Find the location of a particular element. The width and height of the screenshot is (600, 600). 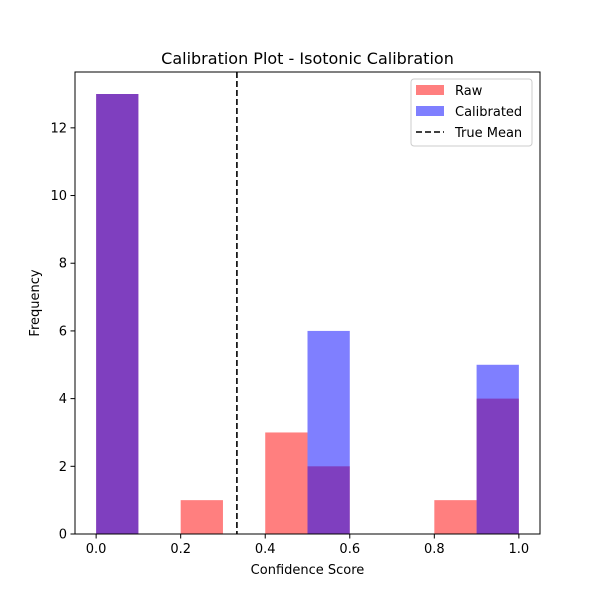

y-axis-label: Frequency is located at coordinates (35, 302).